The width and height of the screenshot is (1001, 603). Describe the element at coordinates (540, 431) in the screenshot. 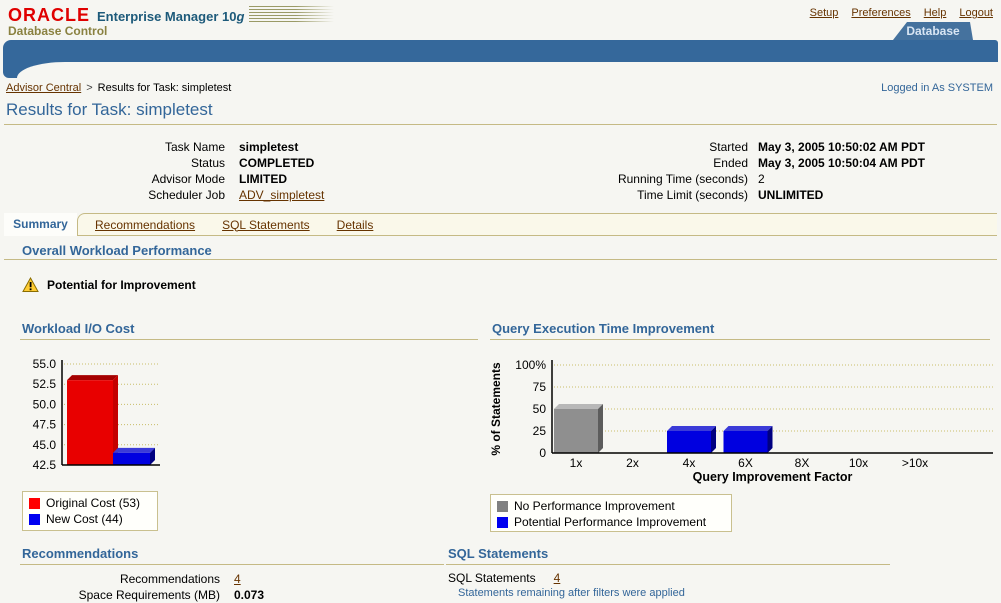

I see `svg-text: 25` at that location.